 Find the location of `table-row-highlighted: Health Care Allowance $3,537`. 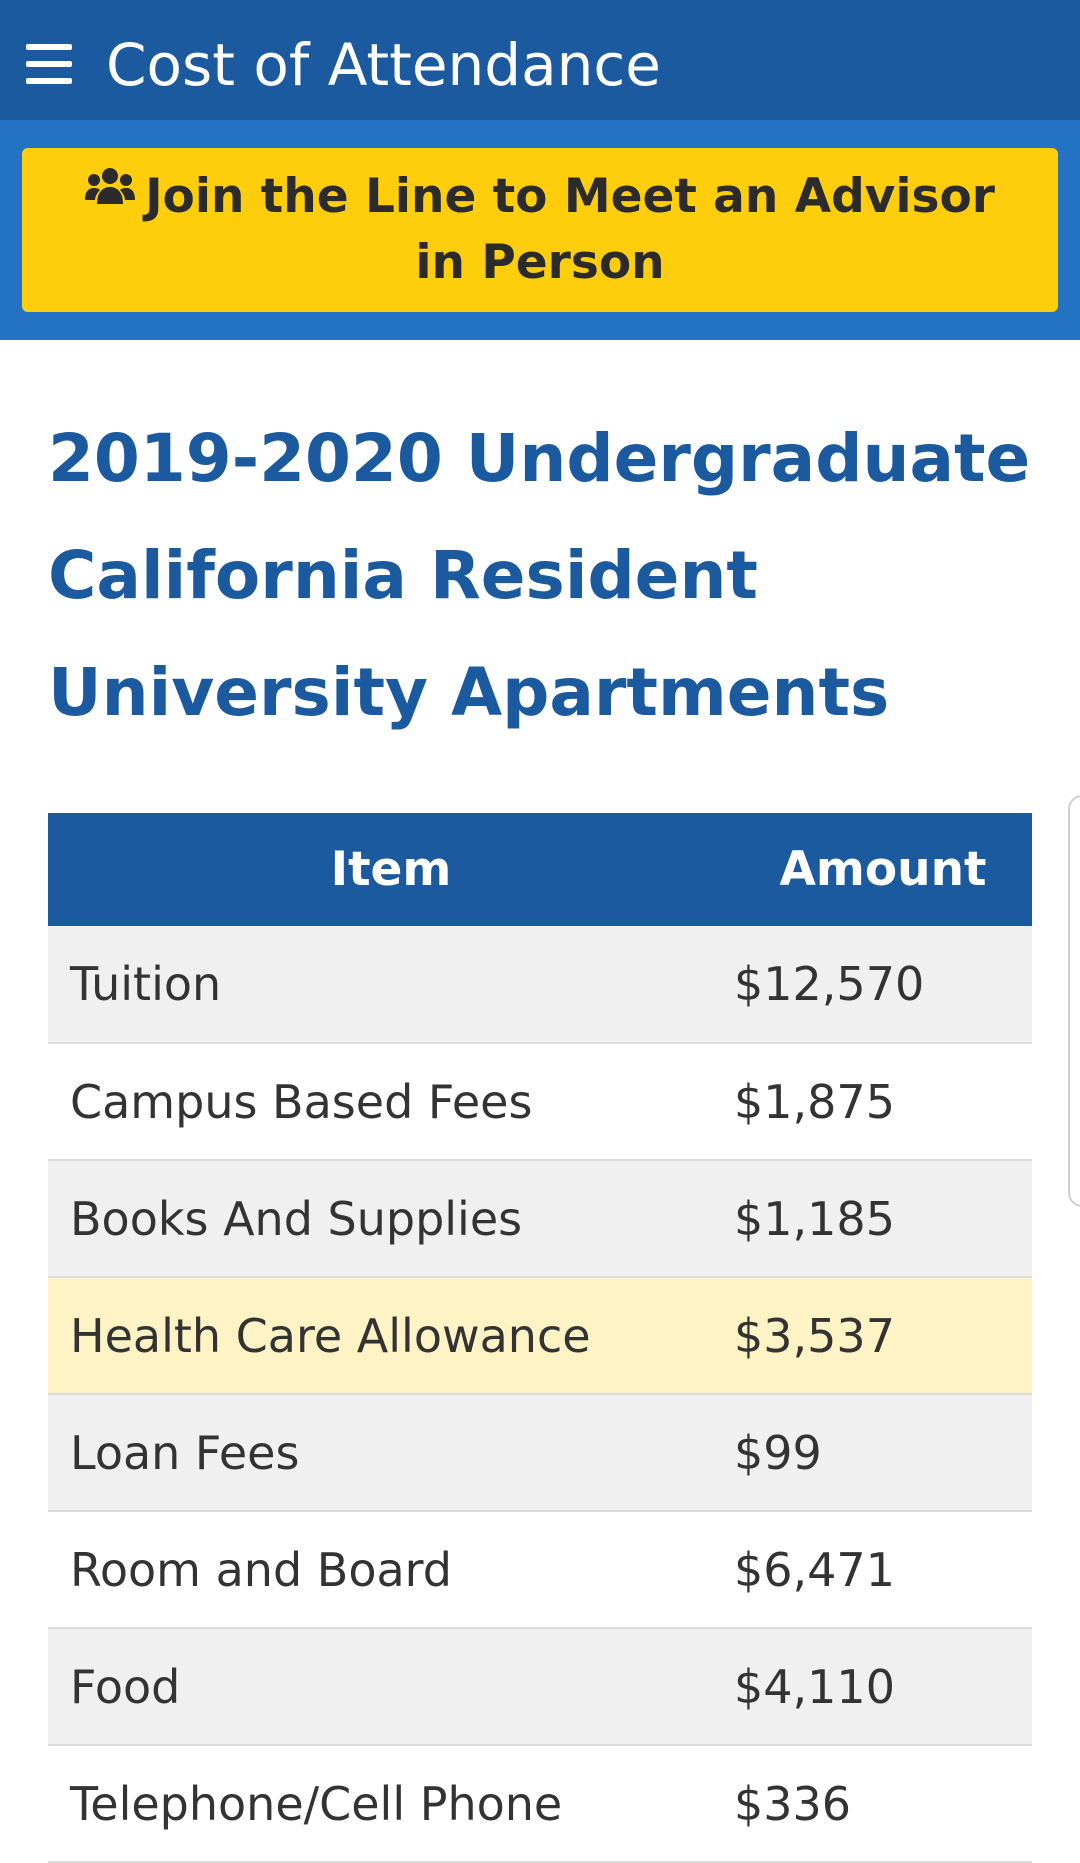

table-row-highlighted: Health Care Allowance $3,537 is located at coordinates (540, 1336).